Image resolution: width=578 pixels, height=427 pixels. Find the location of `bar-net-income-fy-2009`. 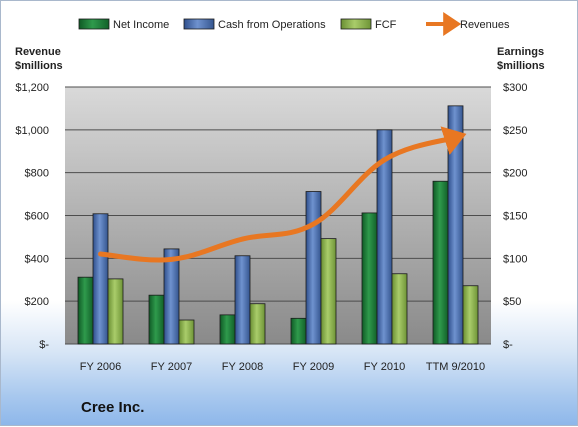

bar-net-income-fy-2009 is located at coordinates (298, 331).